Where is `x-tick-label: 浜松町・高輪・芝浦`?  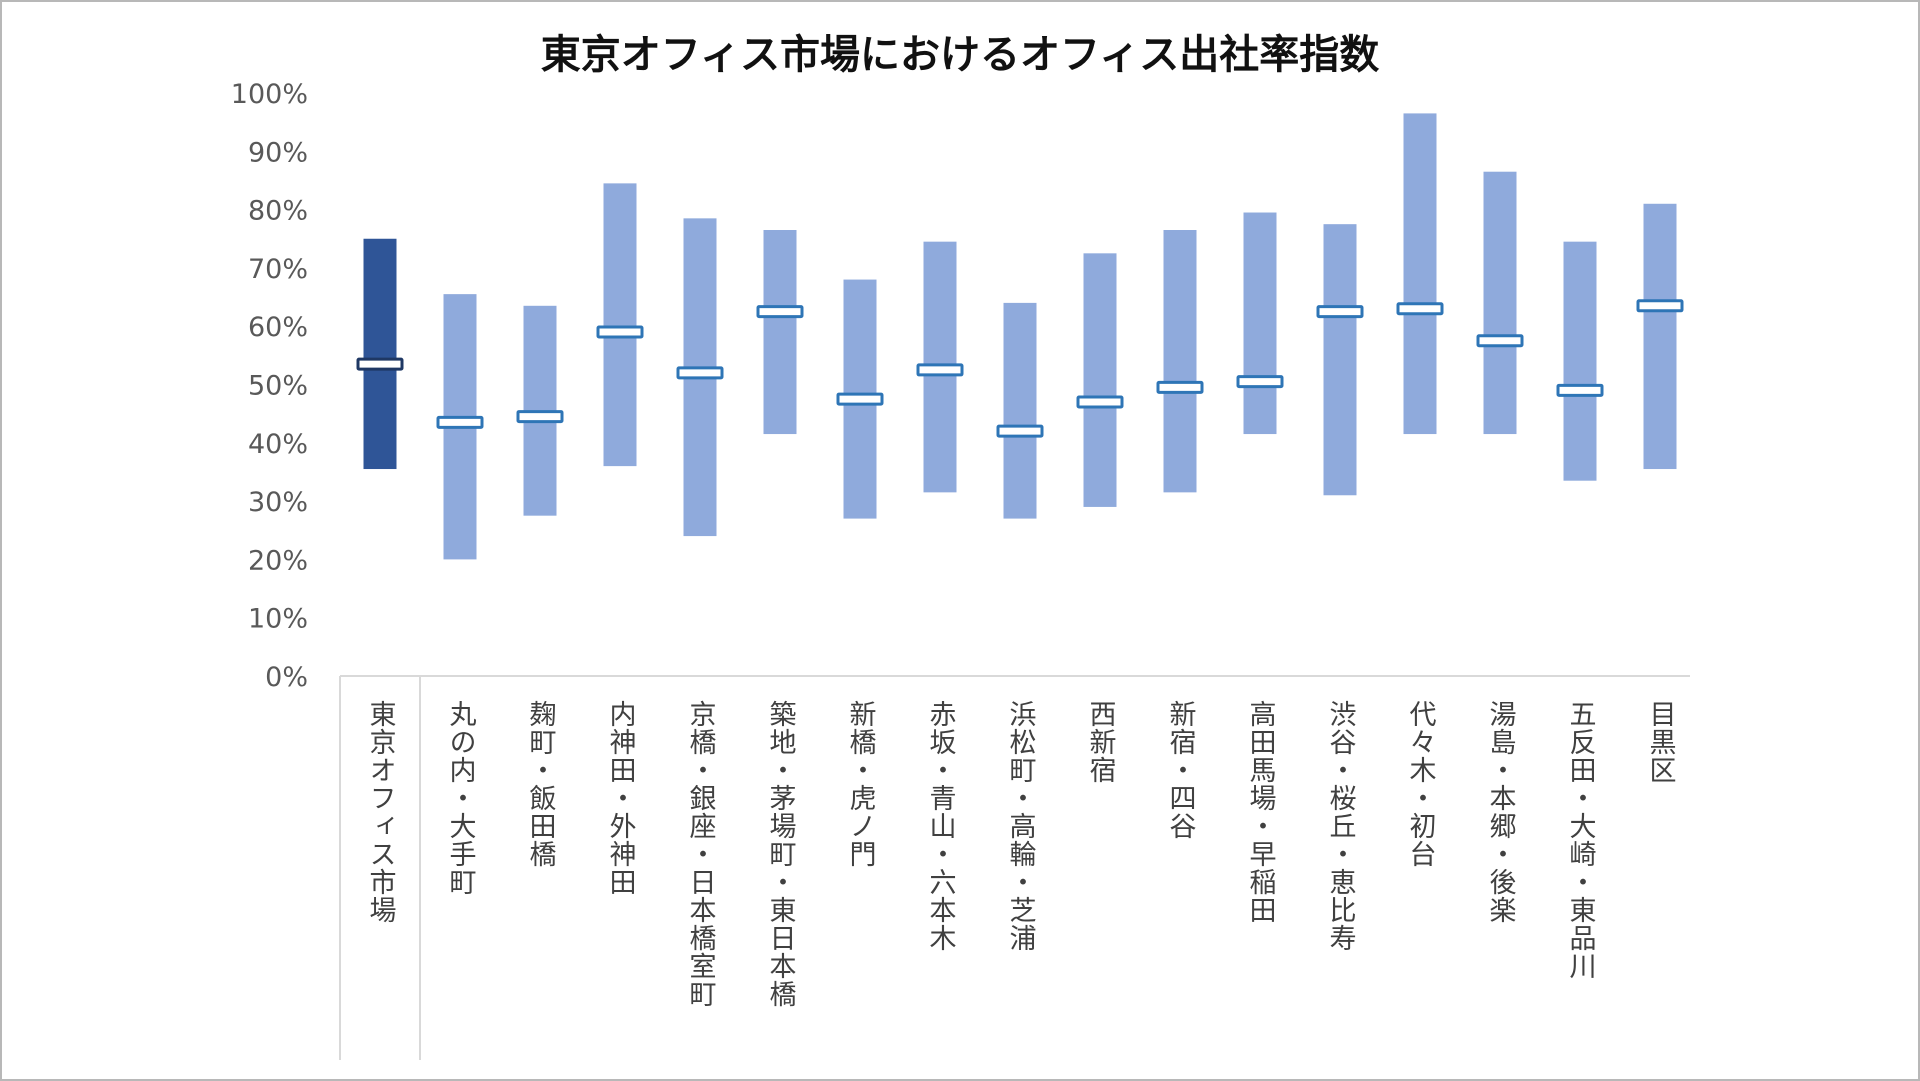 x-tick-label: 浜松町・高輪・芝浦 is located at coordinates (1020, 826).